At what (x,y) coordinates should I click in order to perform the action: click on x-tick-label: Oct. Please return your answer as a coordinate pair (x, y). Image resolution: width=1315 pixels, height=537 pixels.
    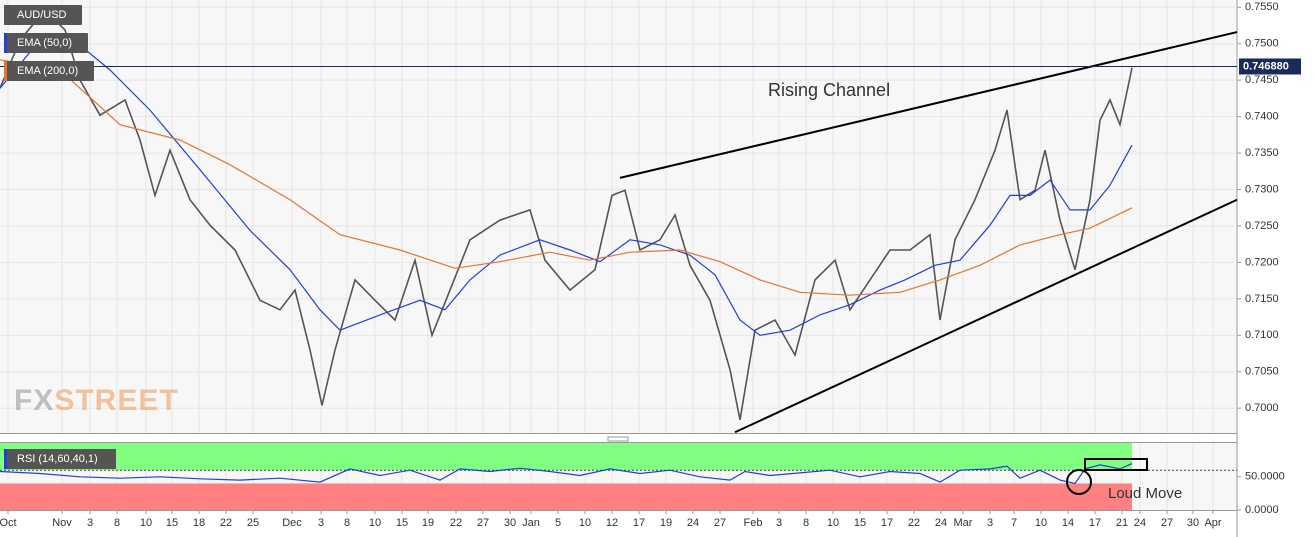
    Looking at the image, I should click on (8, 523).